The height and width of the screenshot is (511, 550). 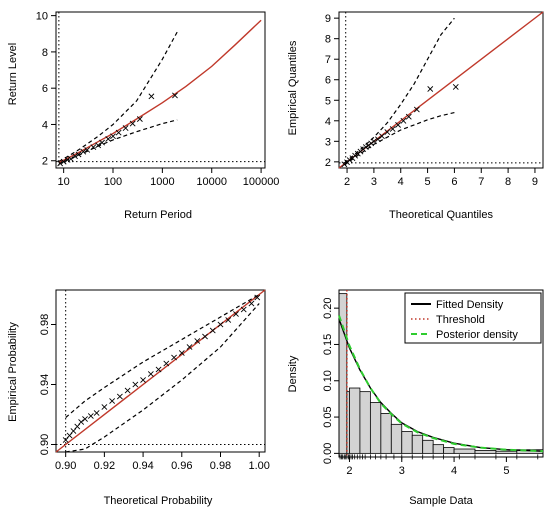 I want to click on pp-x-tick-label: 1.00, so click(x=258, y=466).